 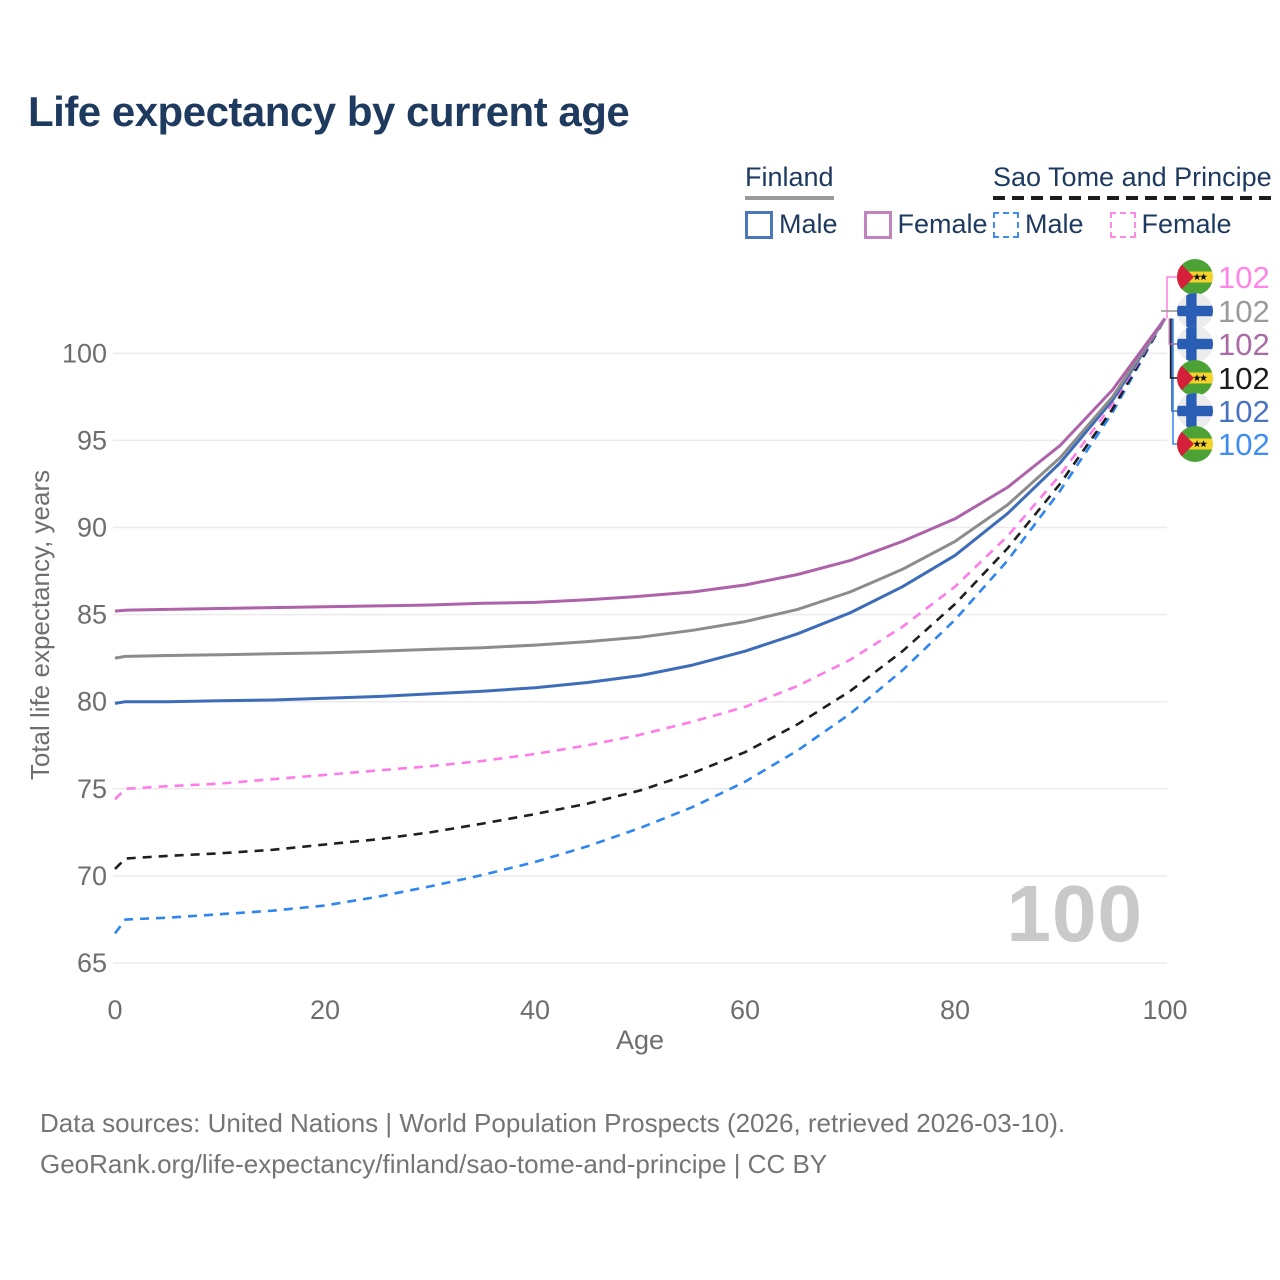 I want to click on leader-line-finland-female, so click(x=1172, y=331).